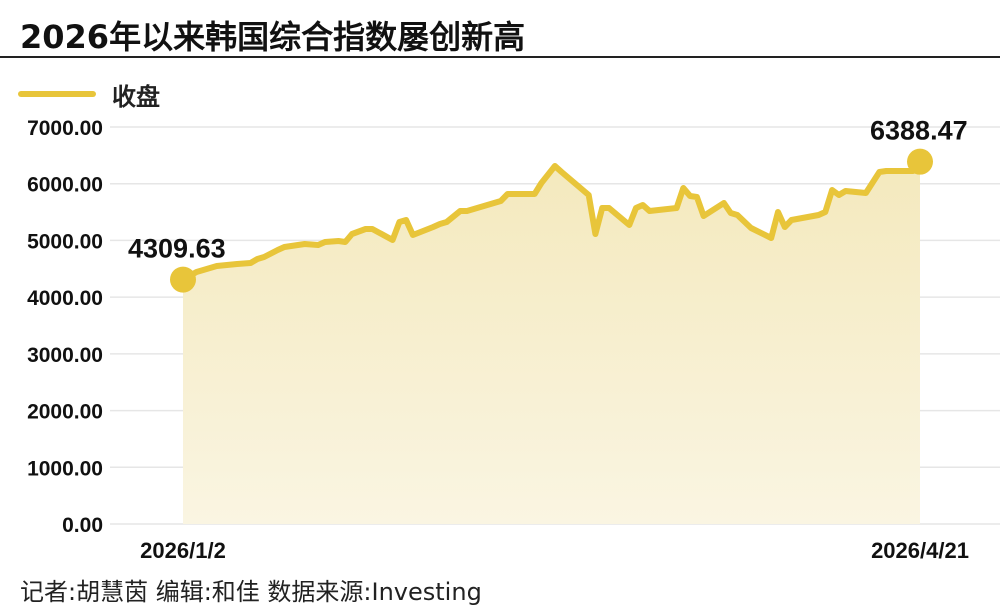 The height and width of the screenshot is (615, 1000). What do you see at coordinates (82, 525) in the screenshot?
I see `y-tick-label: 0.00` at bounding box center [82, 525].